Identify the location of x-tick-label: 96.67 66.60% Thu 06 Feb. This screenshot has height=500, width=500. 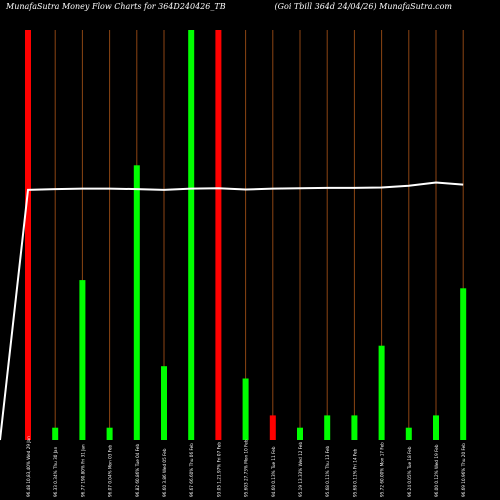
(191, 470).